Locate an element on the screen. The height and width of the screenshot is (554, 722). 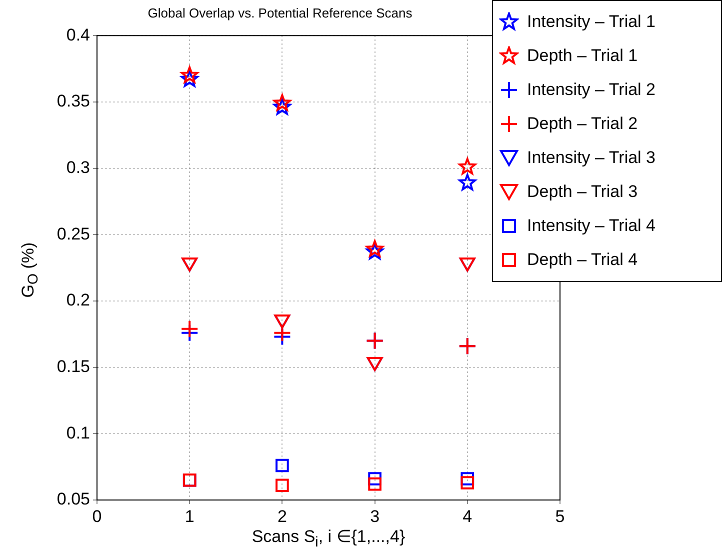
y-tick-label: 0.05 is located at coordinates (73, 499).